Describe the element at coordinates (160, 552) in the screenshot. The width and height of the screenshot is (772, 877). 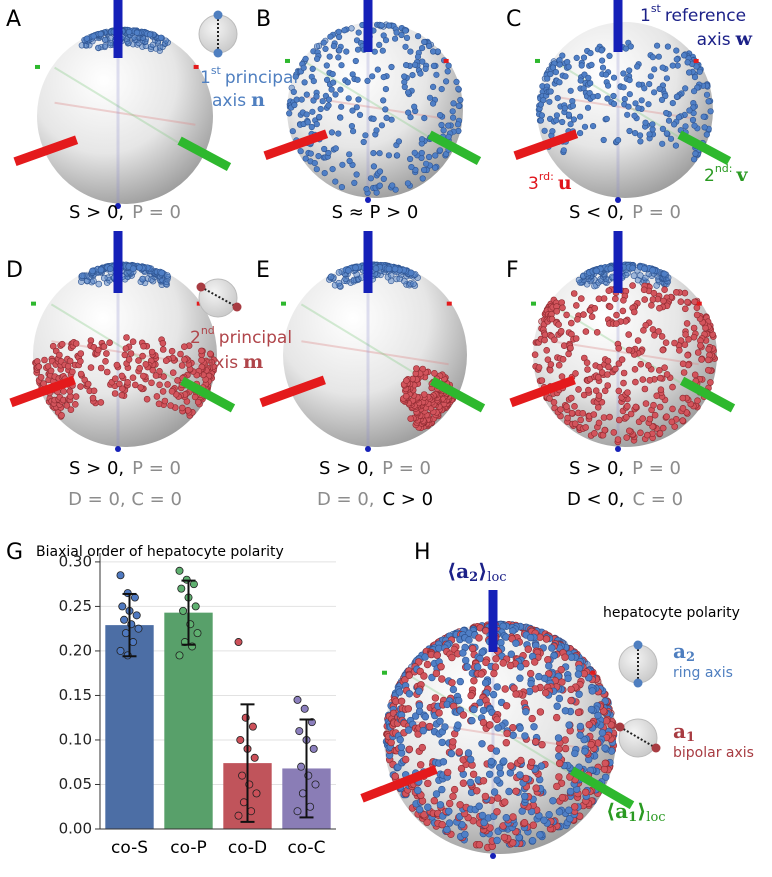
I see `chart-title: Biaxial order of hepatocyte polarity` at that location.